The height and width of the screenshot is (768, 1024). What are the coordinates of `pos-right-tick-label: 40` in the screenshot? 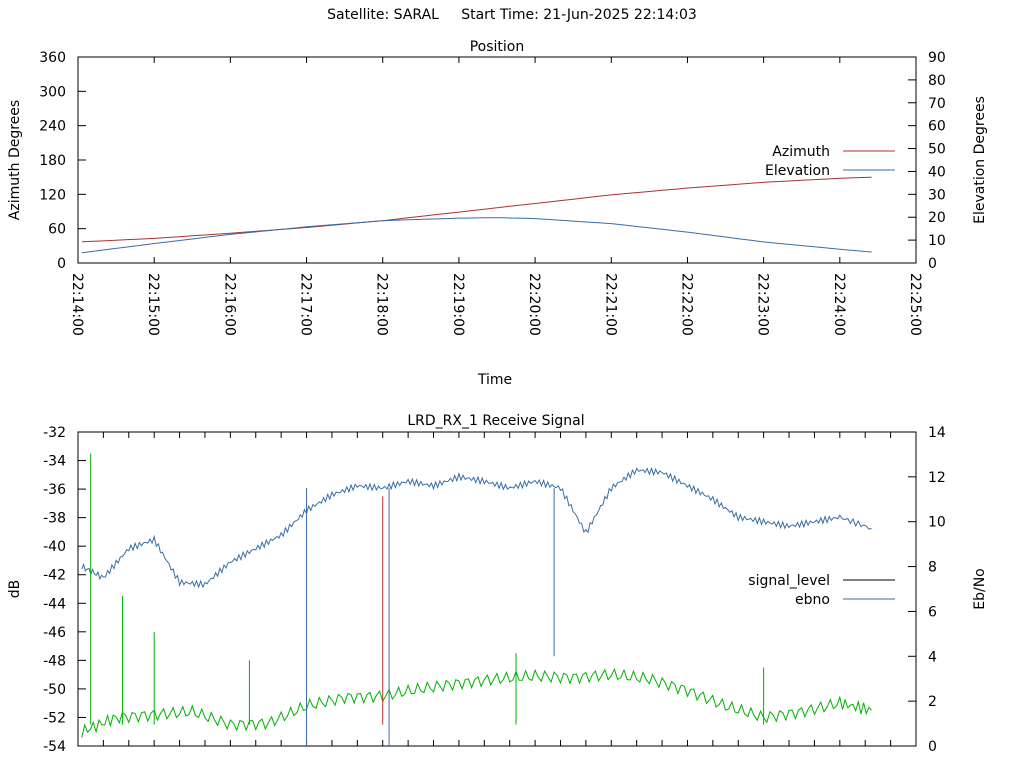 It's located at (937, 172).